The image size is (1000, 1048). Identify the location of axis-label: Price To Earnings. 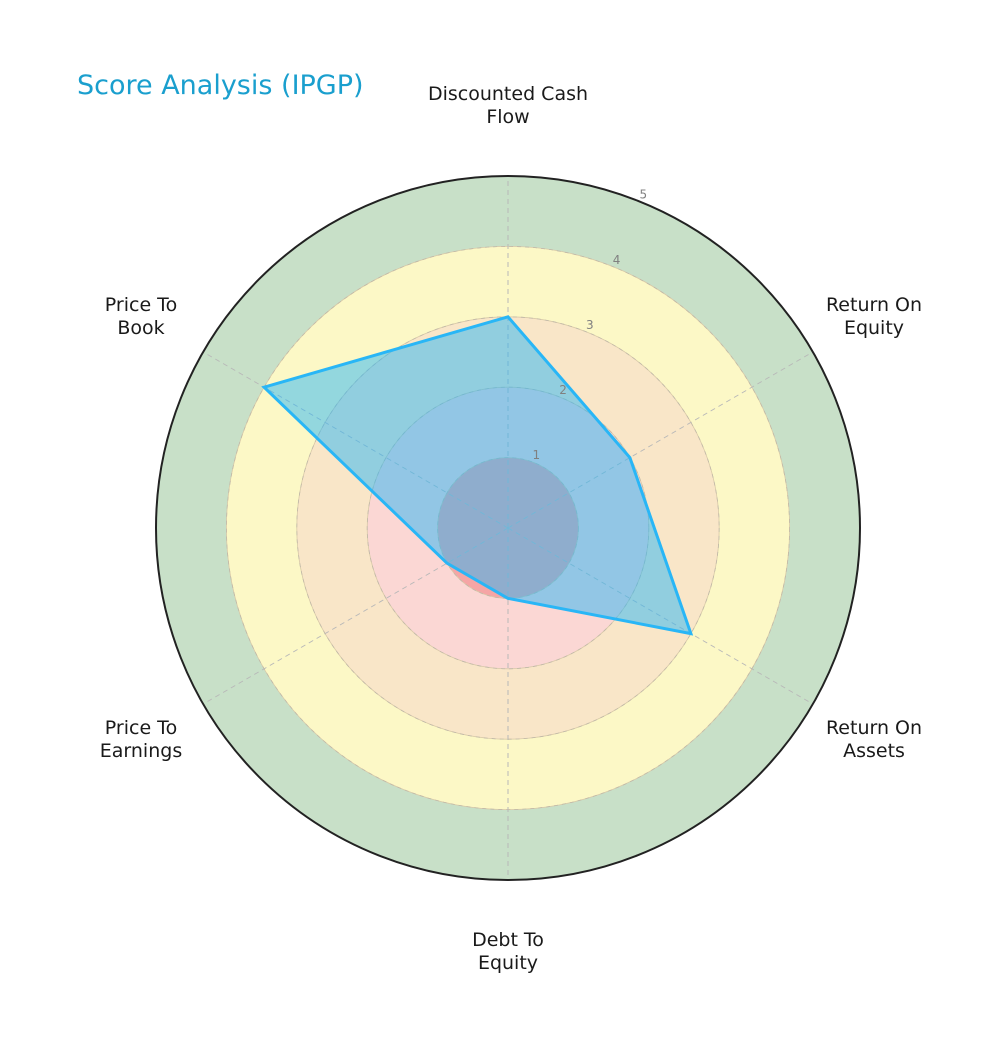
(141, 739).